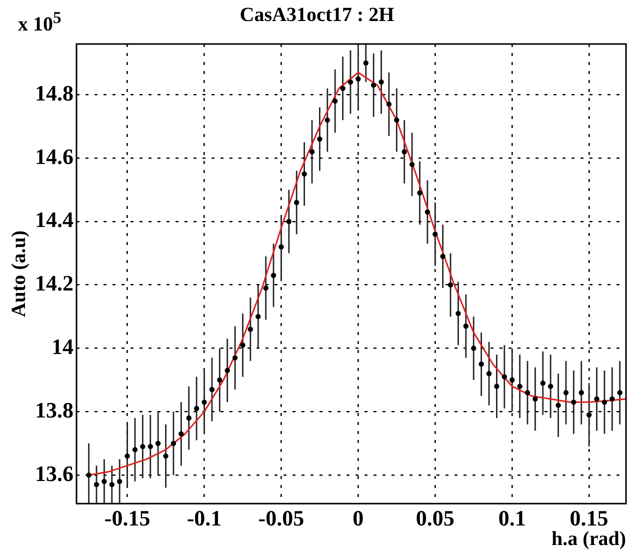 The height and width of the screenshot is (556, 630). I want to click on x-tick-label: 0, so click(358, 517).